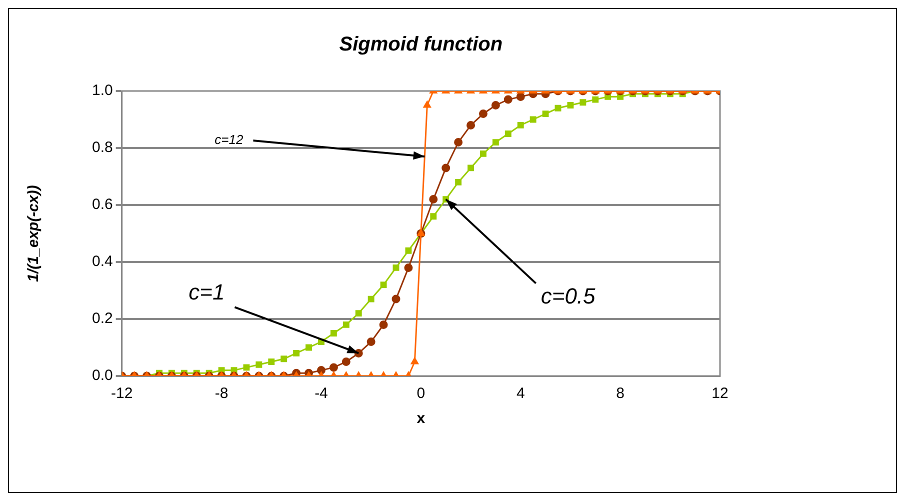  Describe the element at coordinates (421, 393) in the screenshot. I see `x-tick-label: 0` at that location.